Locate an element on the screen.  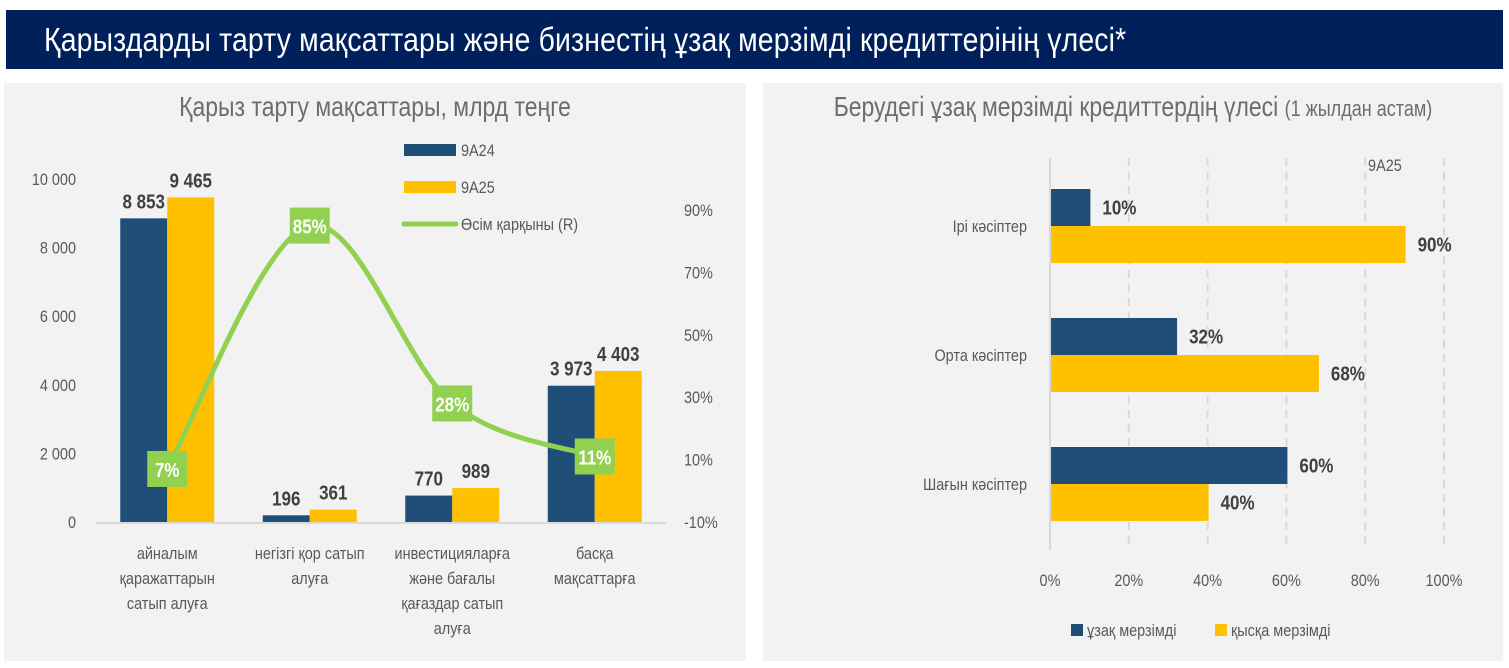
bar-data-label: 8 853 is located at coordinates (143, 201).